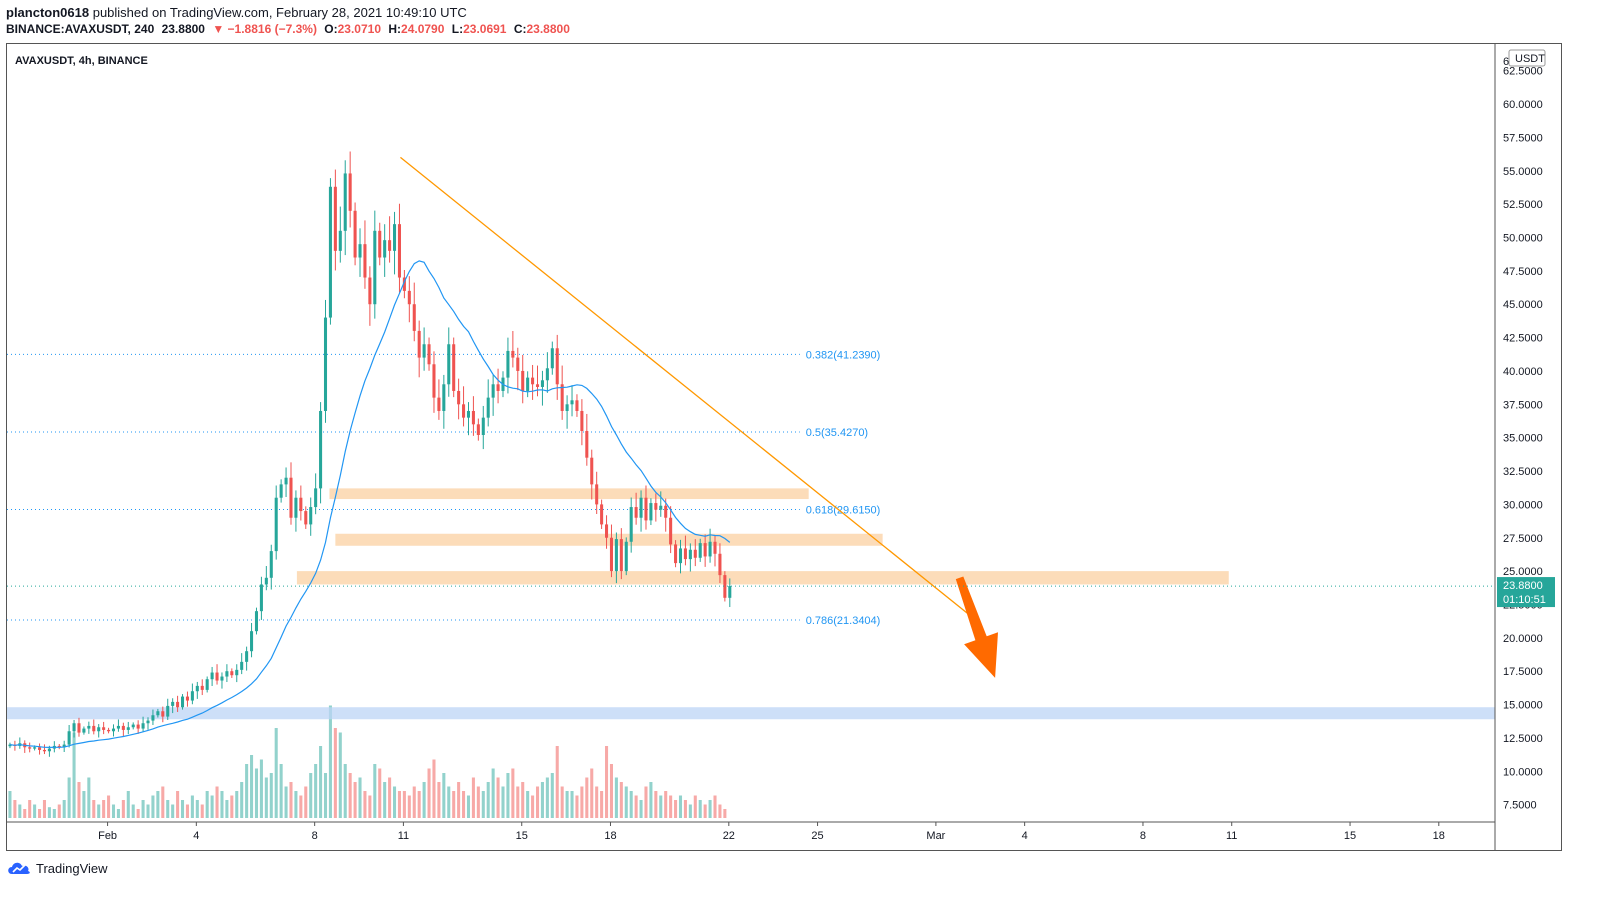 Image resolution: width=1599 pixels, height=904 pixels. I want to click on time-tick-label: 25, so click(817, 836).